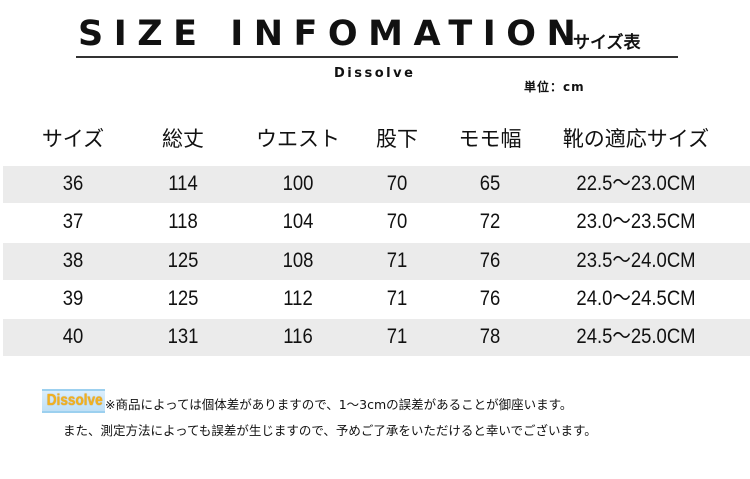  Describe the element at coordinates (73, 298) in the screenshot. I see `table-cell: 39` at that location.